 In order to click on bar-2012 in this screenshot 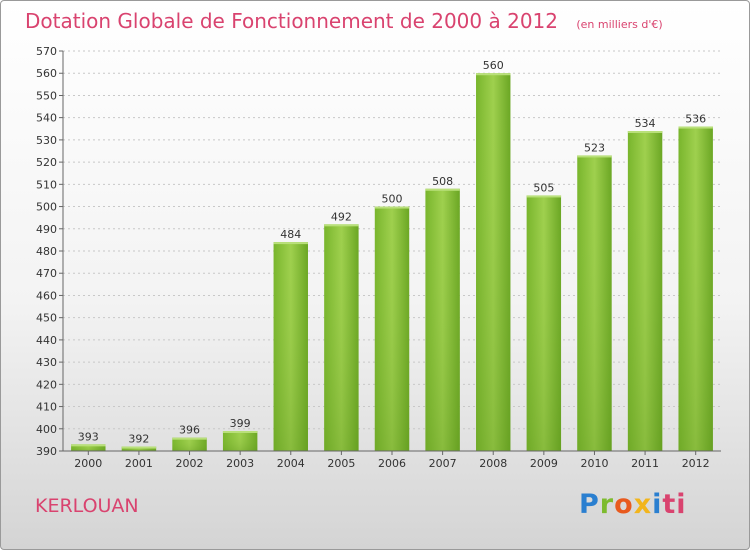, I will do `click(695, 289)`.